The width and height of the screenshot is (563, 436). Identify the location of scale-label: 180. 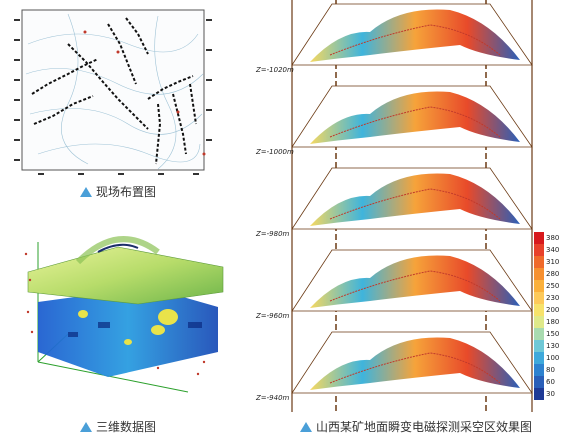
(553, 322).